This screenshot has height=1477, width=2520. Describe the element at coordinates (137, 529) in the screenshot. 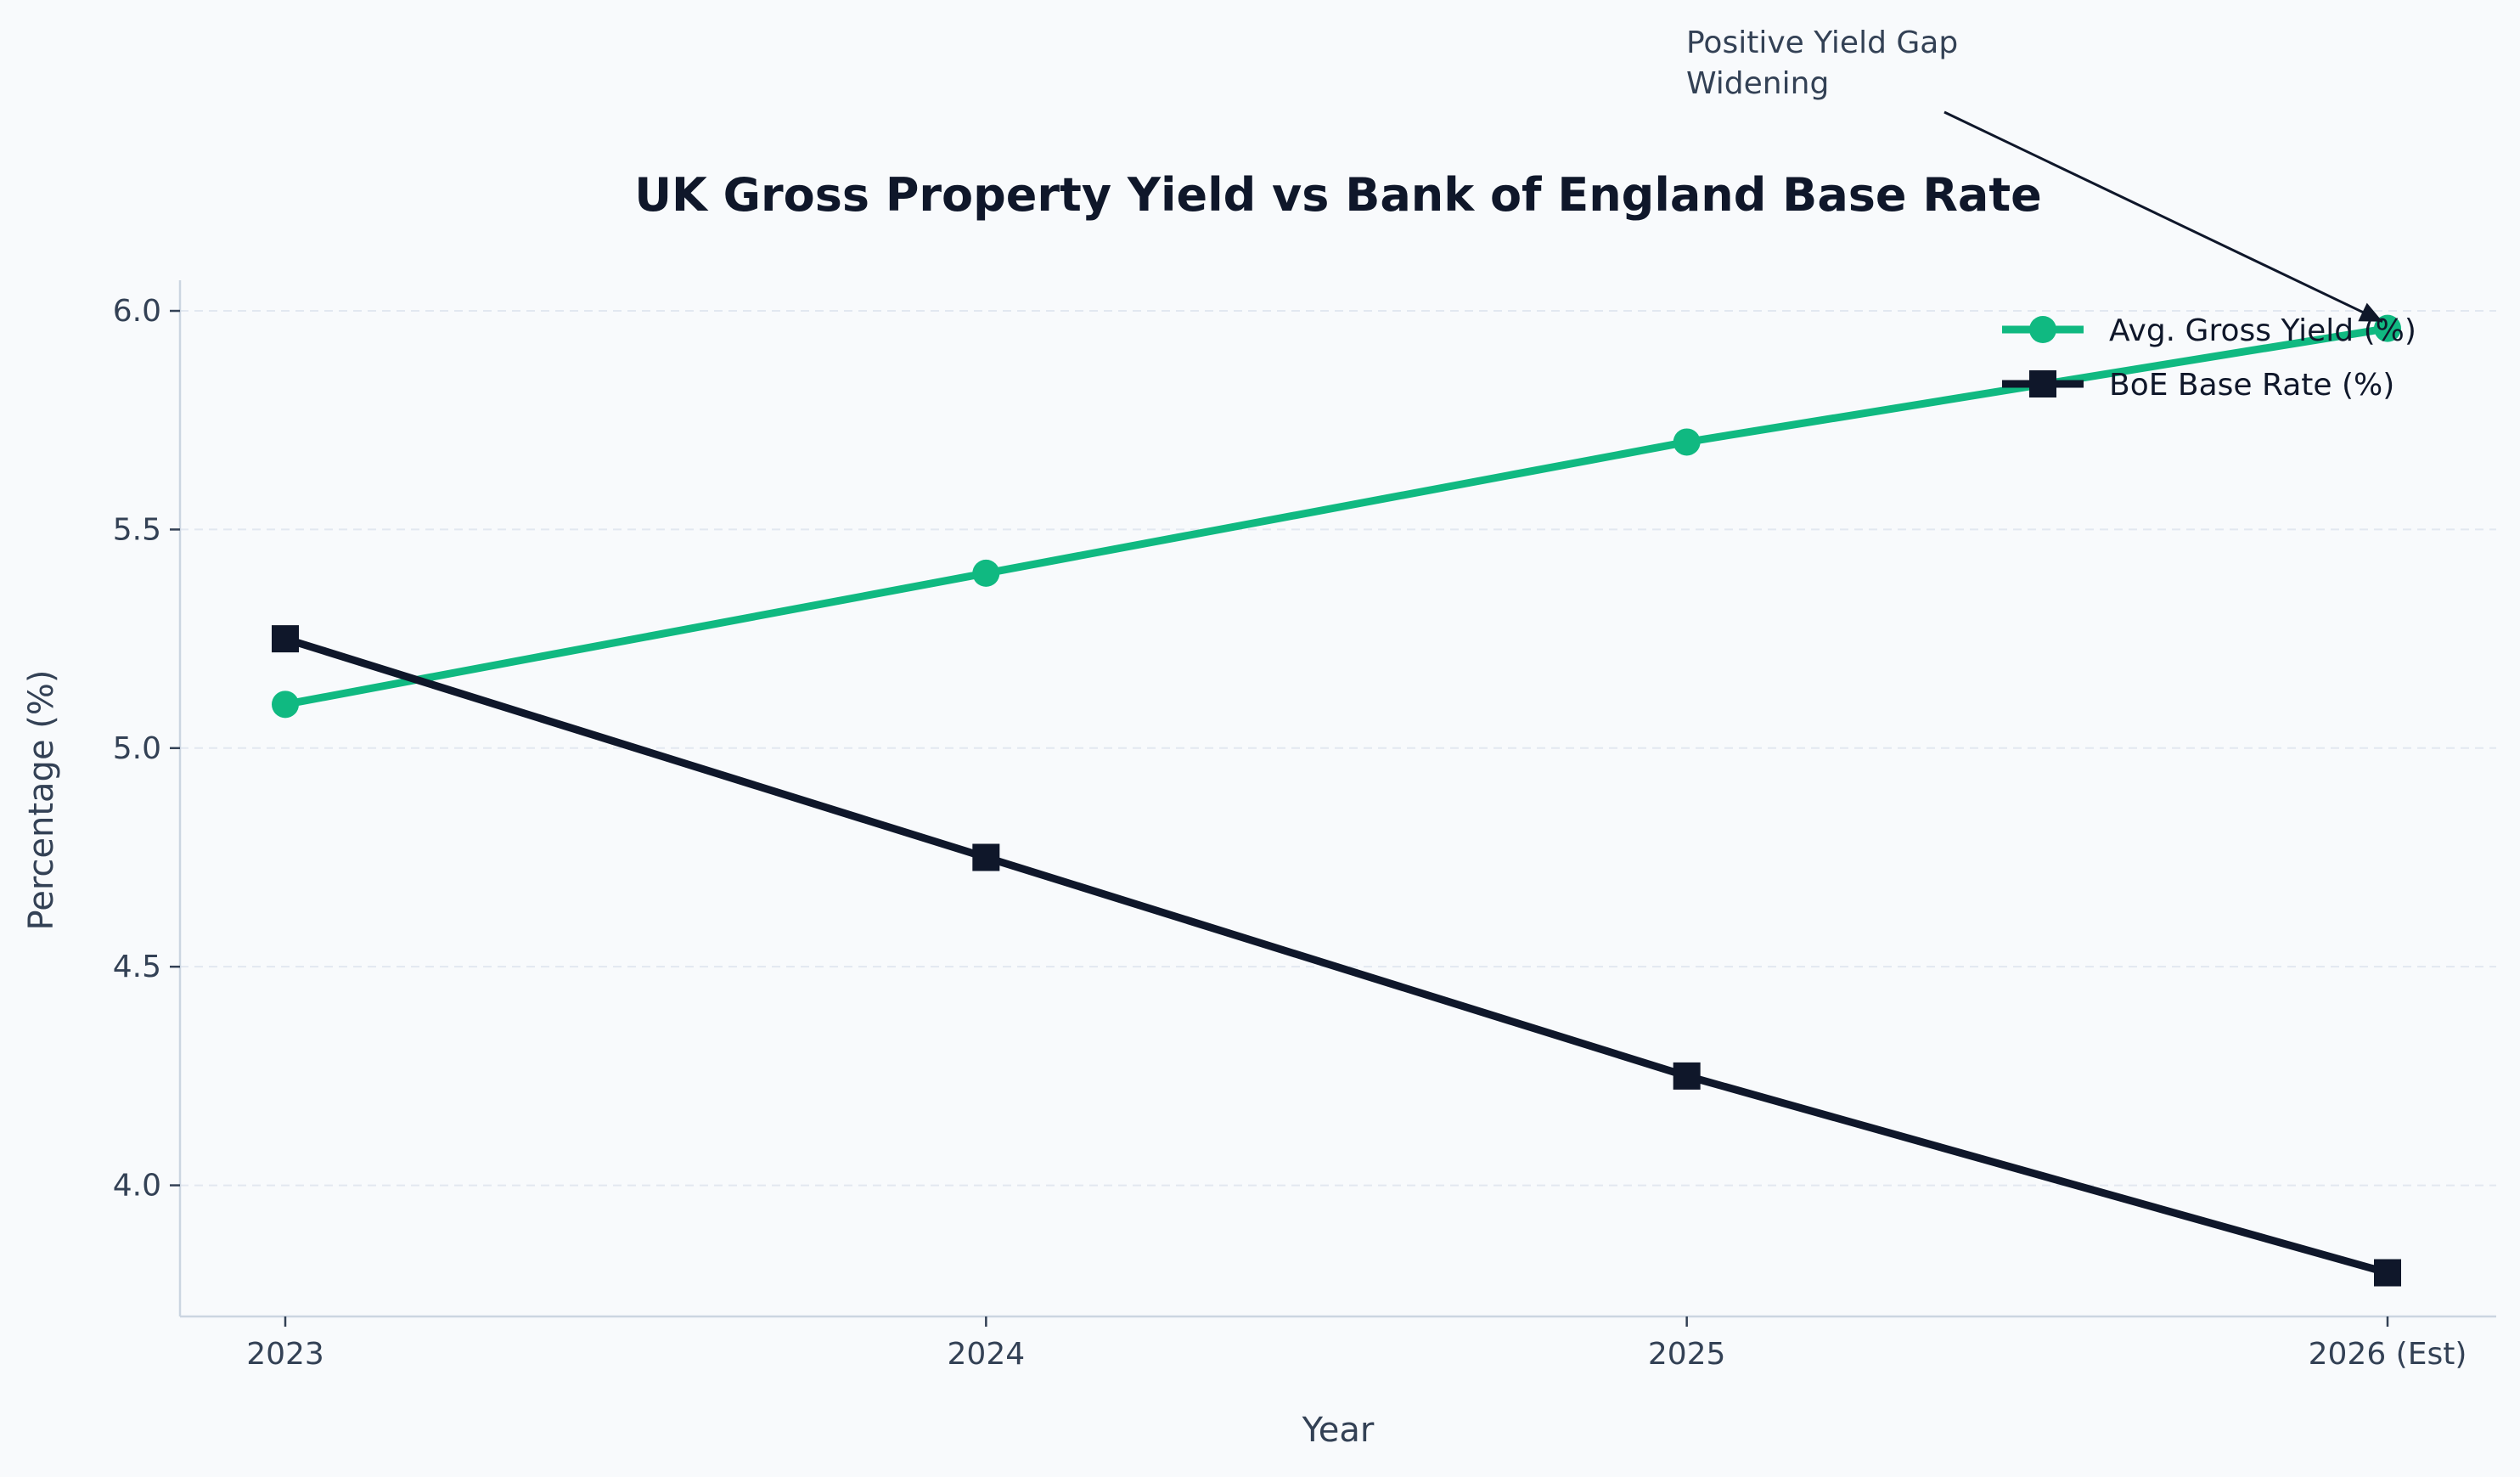

I see `y-tick-label: 5.5` at that location.